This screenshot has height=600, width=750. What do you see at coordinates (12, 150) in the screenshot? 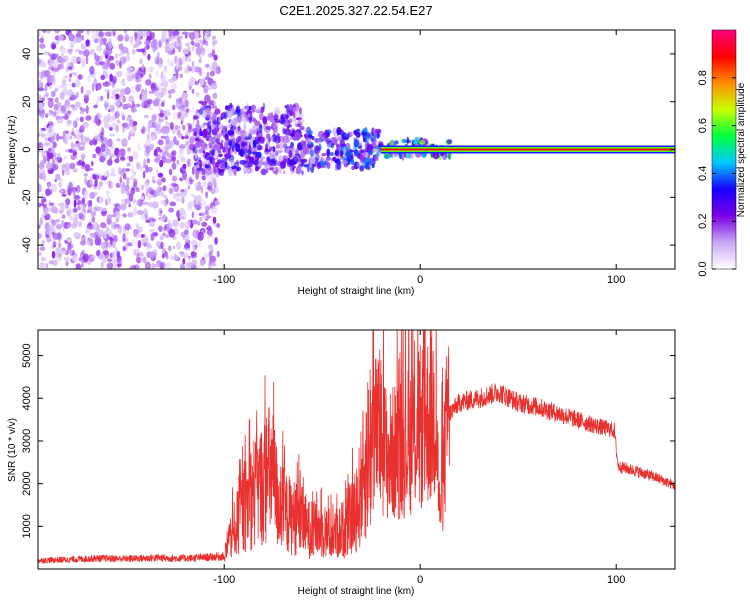
I see `spectrogram-y-axis-label: Frequency (Hz)` at bounding box center [12, 150].